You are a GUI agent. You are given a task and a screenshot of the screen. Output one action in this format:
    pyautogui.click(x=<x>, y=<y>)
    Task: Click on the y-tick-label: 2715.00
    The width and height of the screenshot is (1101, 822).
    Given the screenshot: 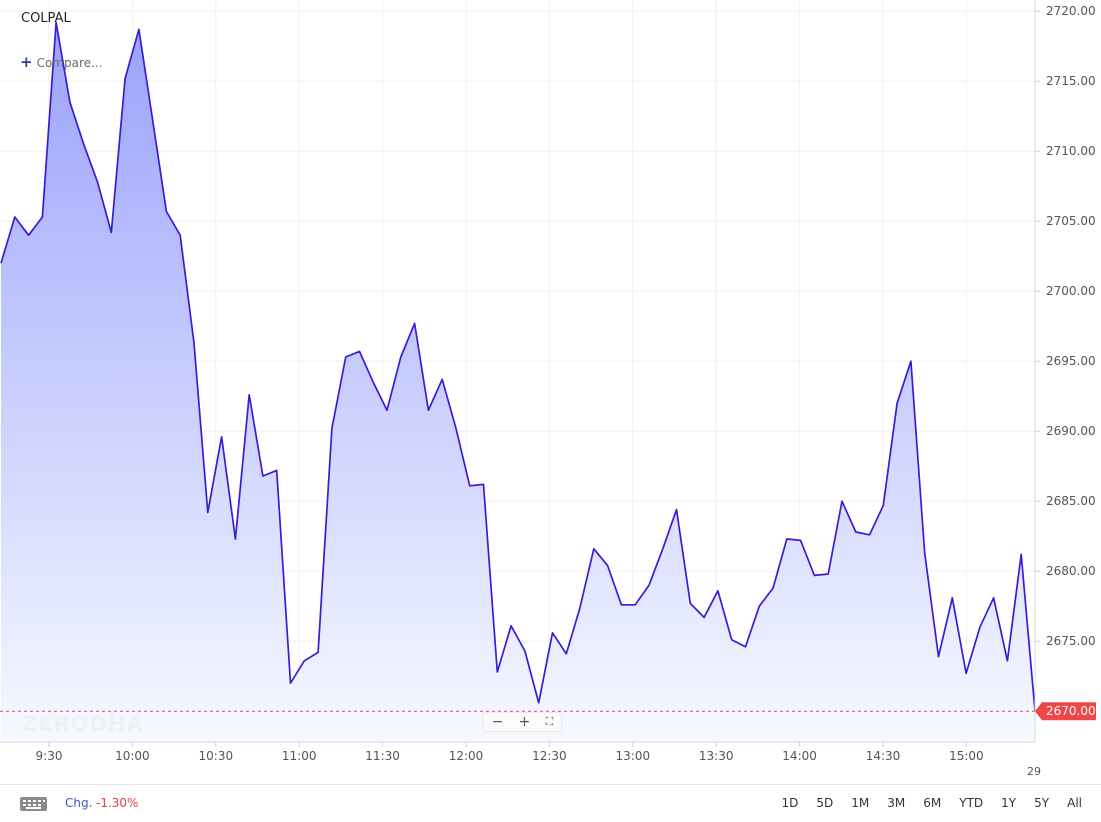 What is the action you would take?
    pyautogui.click(x=1071, y=81)
    